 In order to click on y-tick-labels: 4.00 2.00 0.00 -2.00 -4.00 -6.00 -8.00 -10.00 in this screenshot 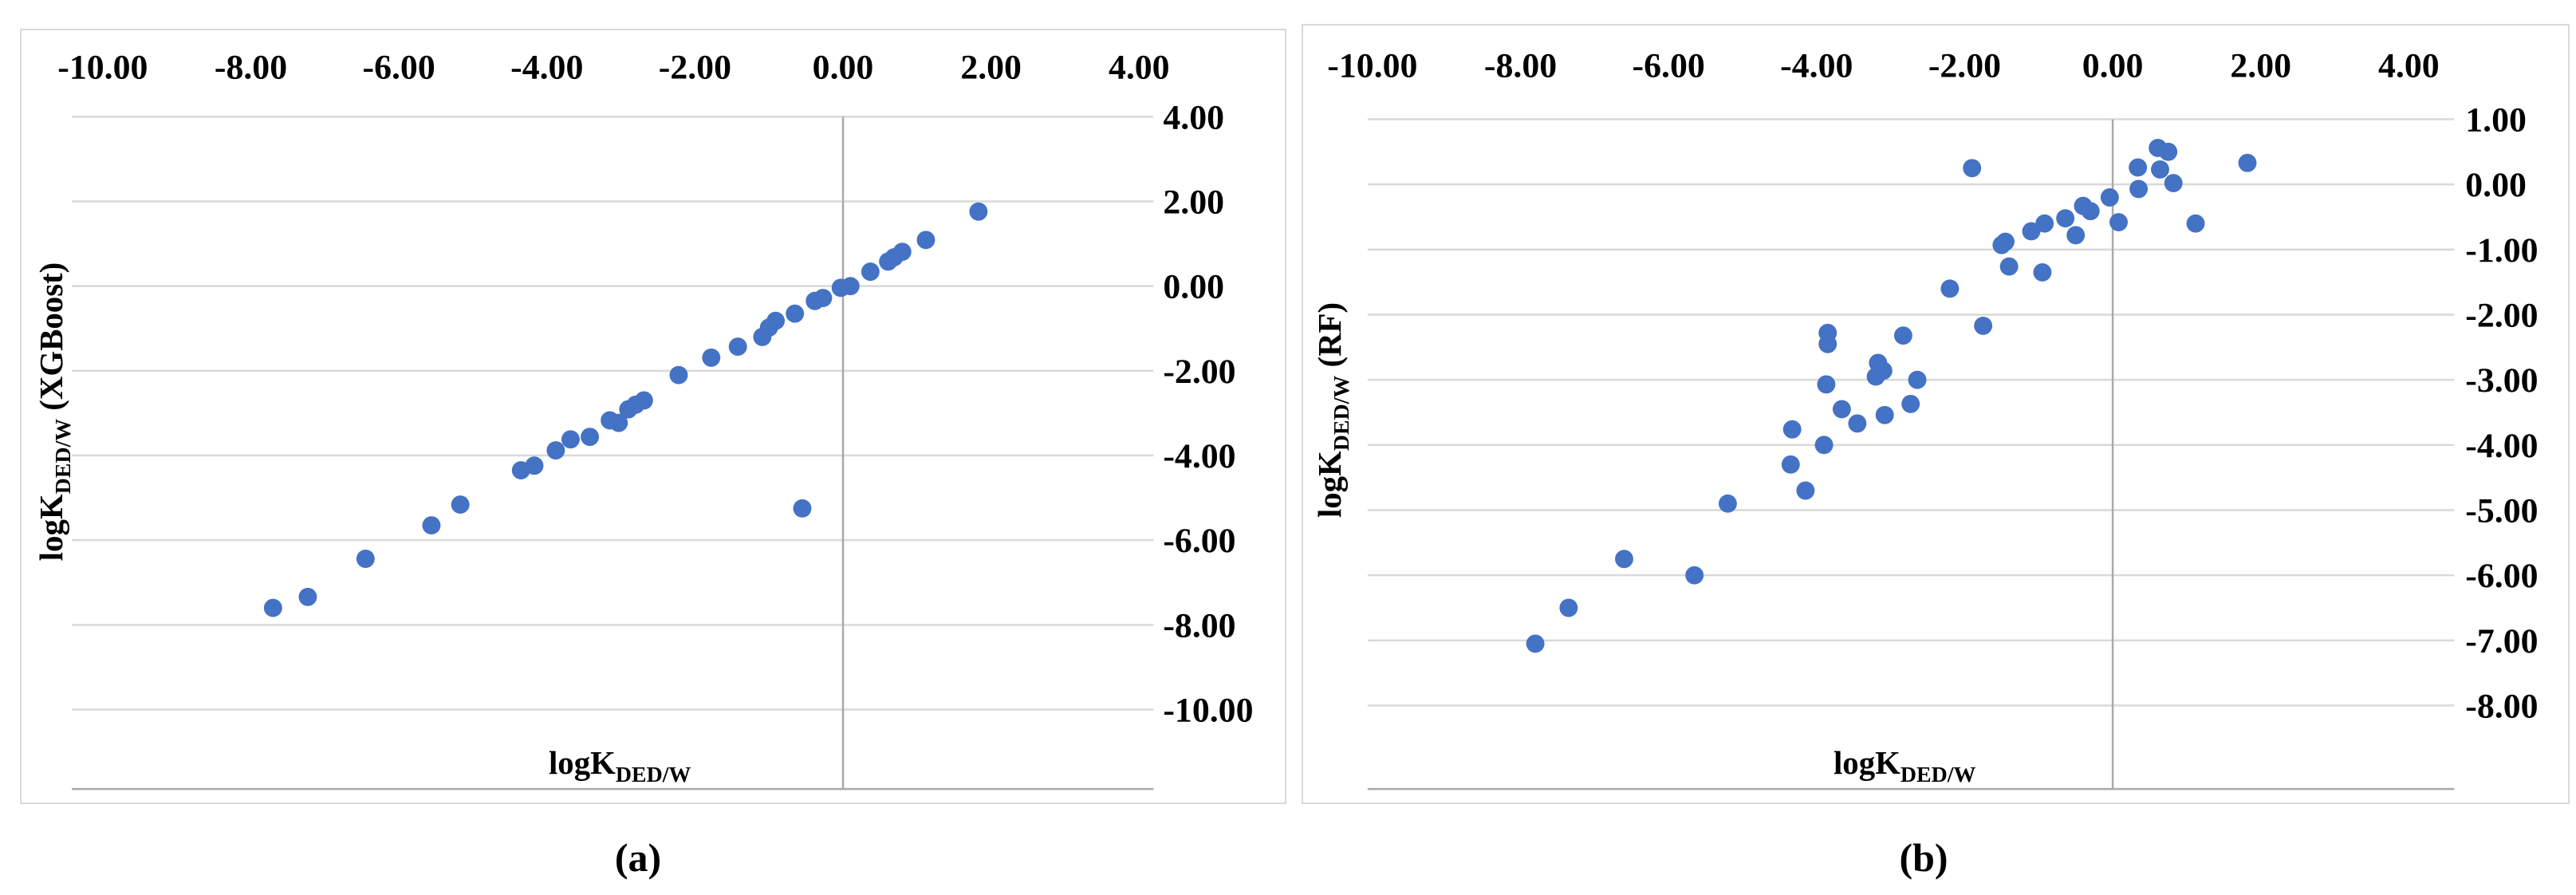, I will do `click(1208, 413)`.